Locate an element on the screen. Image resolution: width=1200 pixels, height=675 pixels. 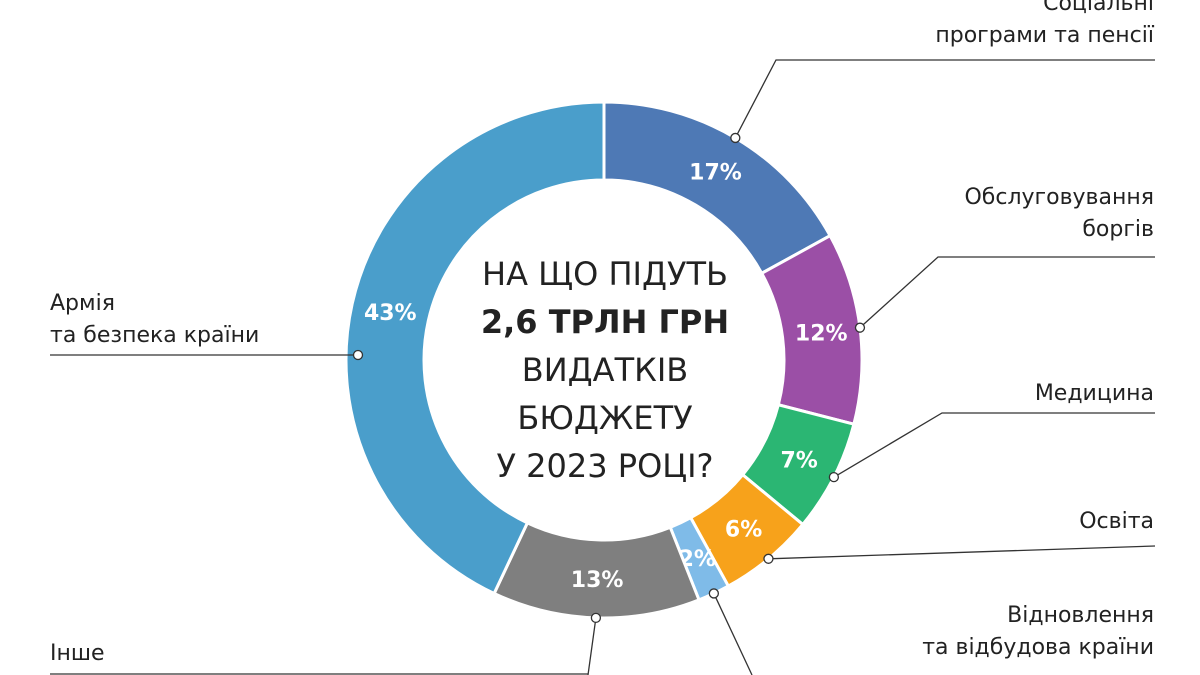
center-line-1: НА ЩО ПІДУТЬ is located at coordinates (605, 274).